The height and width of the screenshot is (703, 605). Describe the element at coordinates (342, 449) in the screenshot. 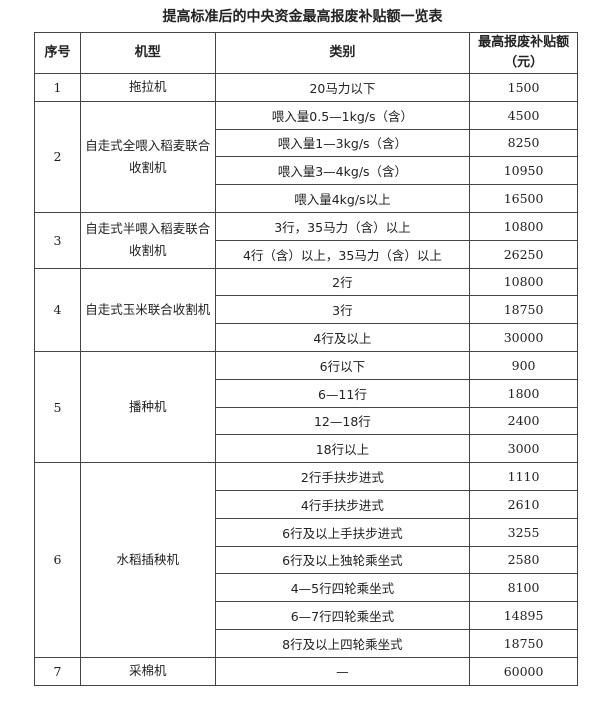

I see `category: 18行以上` at that location.